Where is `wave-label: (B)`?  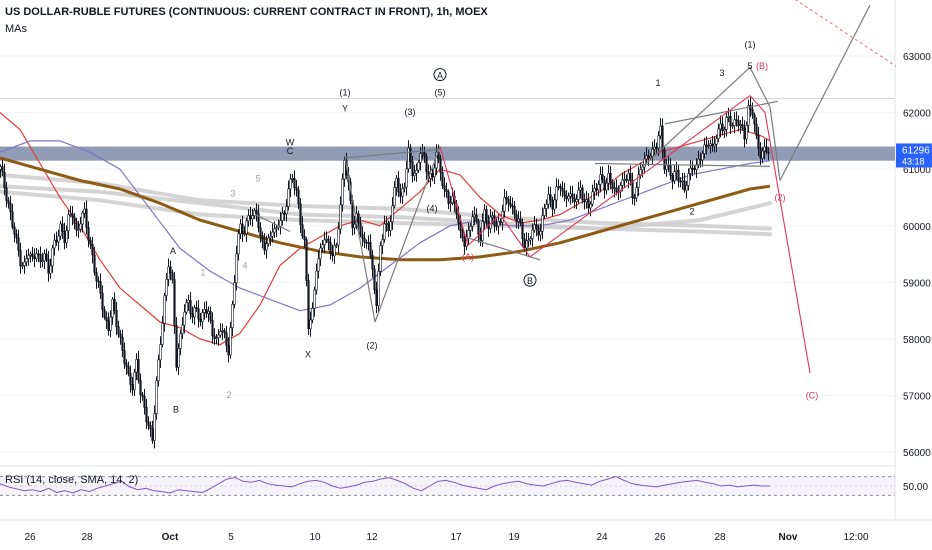
wave-label: (B) is located at coordinates (762, 66).